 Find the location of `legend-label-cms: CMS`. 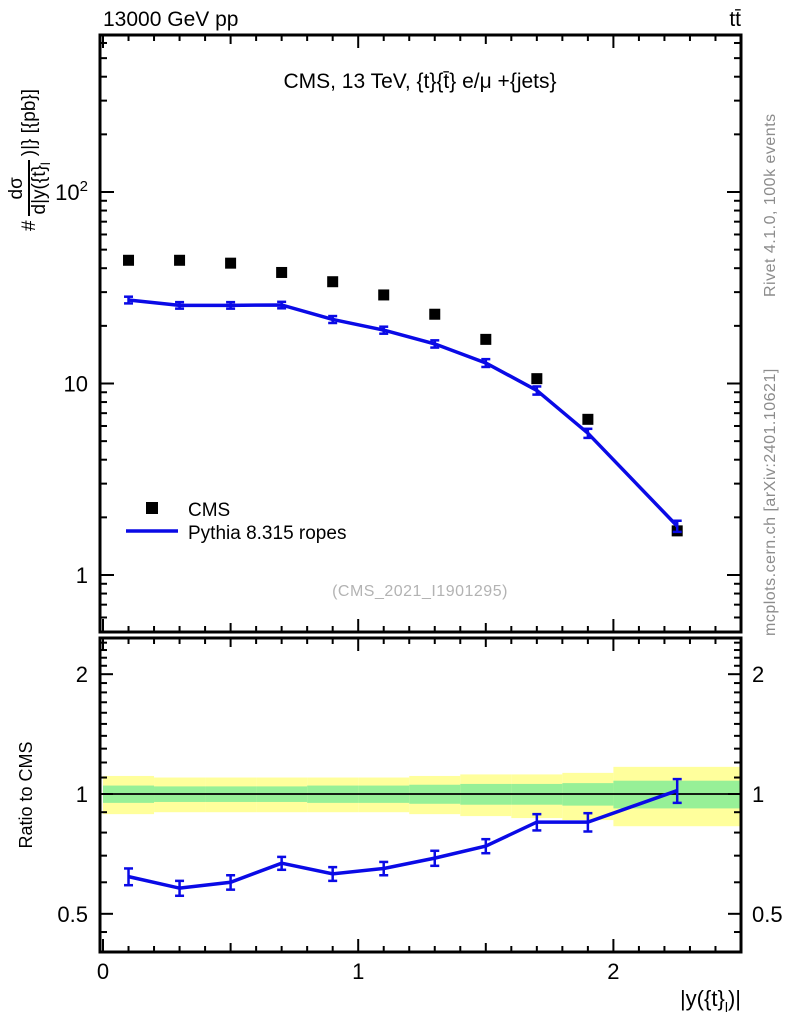

legend-label-cms: CMS is located at coordinates (209, 510).